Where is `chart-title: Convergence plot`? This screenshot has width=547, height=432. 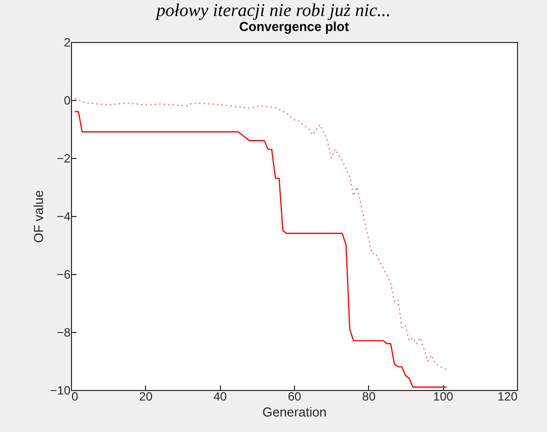 chart-title: Convergence plot is located at coordinates (294, 26).